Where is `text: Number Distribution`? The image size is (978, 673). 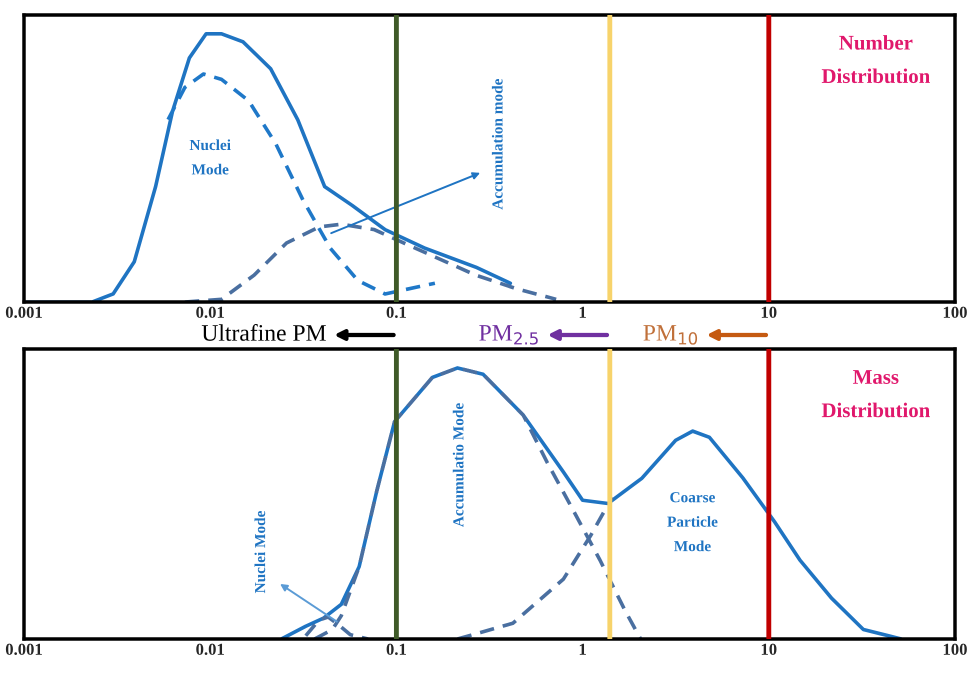
text: Number Distribution is located at coordinates (876, 59).